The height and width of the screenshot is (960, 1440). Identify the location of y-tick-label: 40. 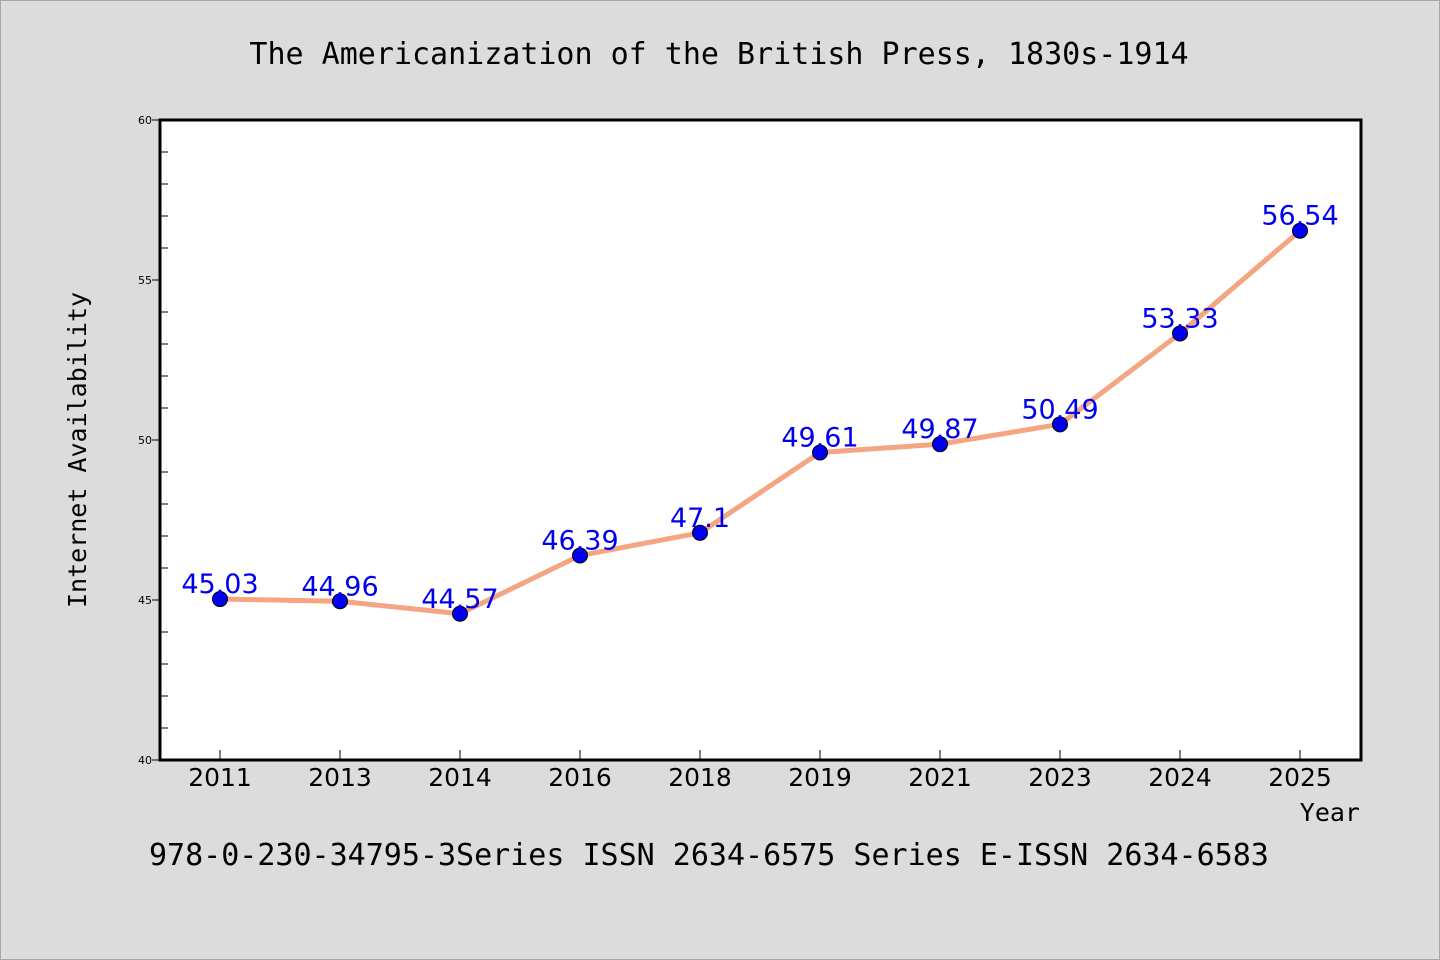
(145, 760).